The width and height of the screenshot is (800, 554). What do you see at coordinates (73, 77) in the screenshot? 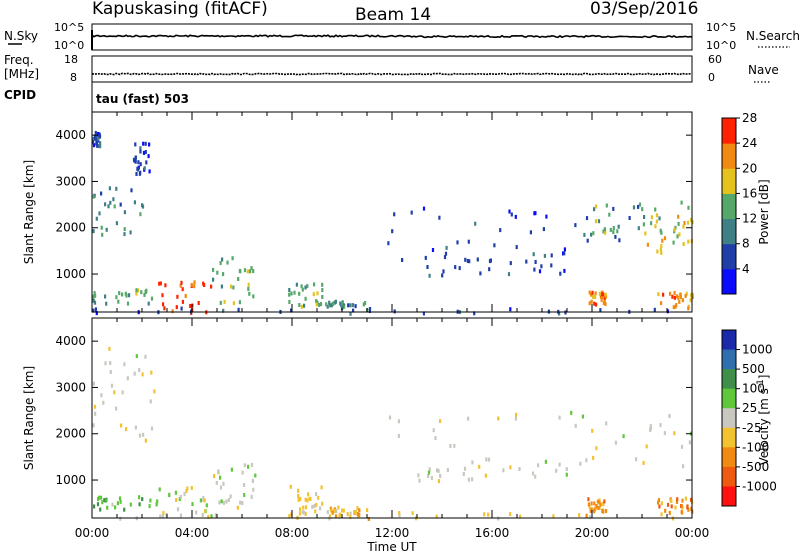
I see `freq-tick-bottom: 8` at bounding box center [73, 77].